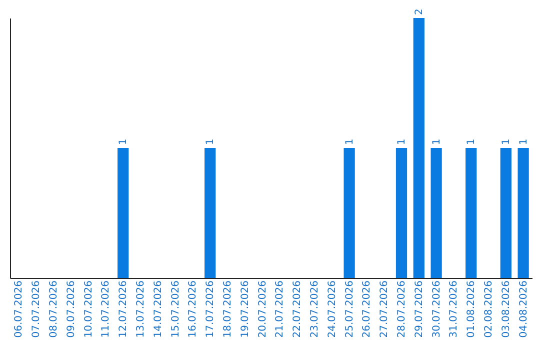 The width and height of the screenshot is (540, 340). What do you see at coordinates (350, 309) in the screenshot?
I see `x-tick-label: 25.07.2026` at bounding box center [350, 309].